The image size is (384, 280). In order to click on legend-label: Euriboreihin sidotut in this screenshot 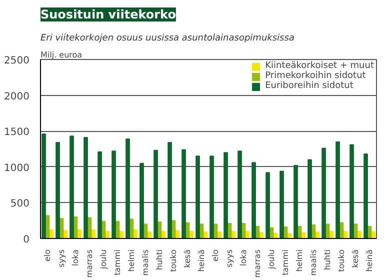, I will do `click(309, 86)`.